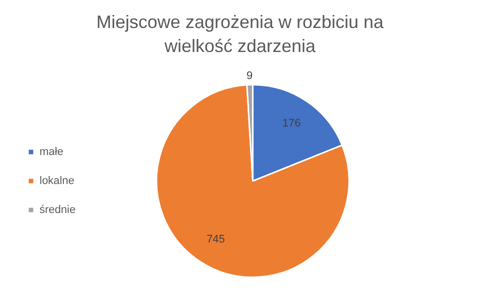  Describe the element at coordinates (57, 181) in the screenshot. I see `legend-label: lokalne` at that location.